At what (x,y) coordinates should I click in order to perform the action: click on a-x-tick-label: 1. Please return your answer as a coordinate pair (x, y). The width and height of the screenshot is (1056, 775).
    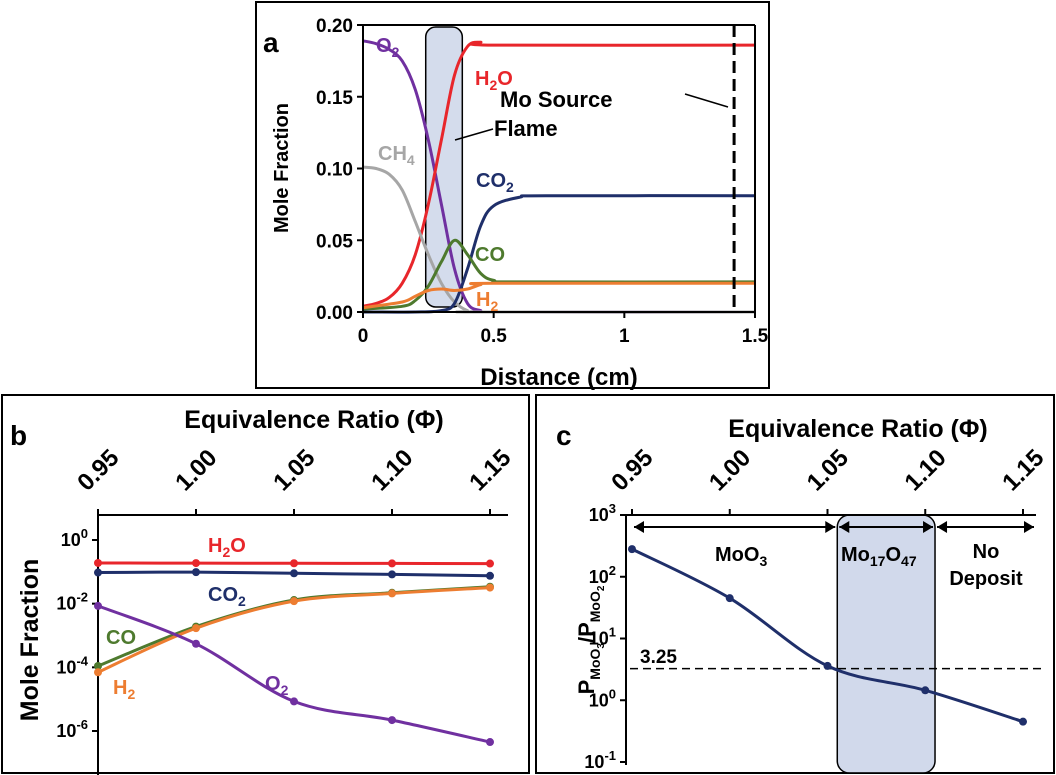
    Looking at the image, I should click on (624, 336).